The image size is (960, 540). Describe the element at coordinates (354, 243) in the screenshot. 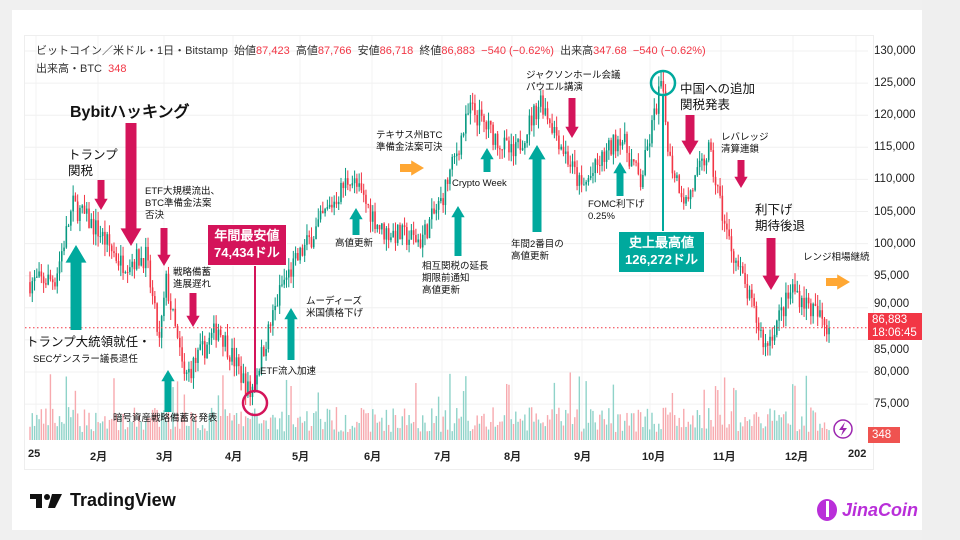

I see `annotation-new-high: 高値更新` at that location.